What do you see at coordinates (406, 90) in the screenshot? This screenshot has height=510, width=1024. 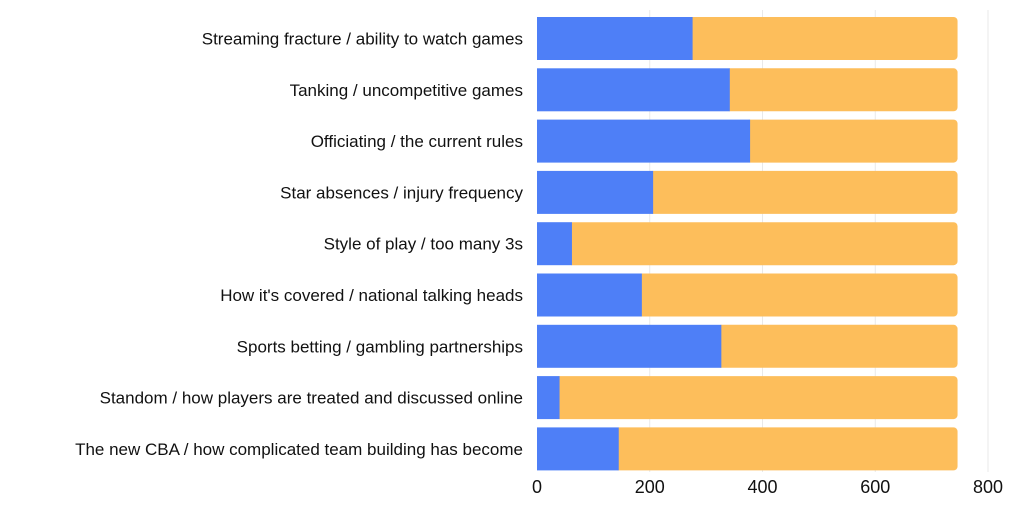 I see `category-label-1: Tanking / uncompetitive games` at bounding box center [406, 90].